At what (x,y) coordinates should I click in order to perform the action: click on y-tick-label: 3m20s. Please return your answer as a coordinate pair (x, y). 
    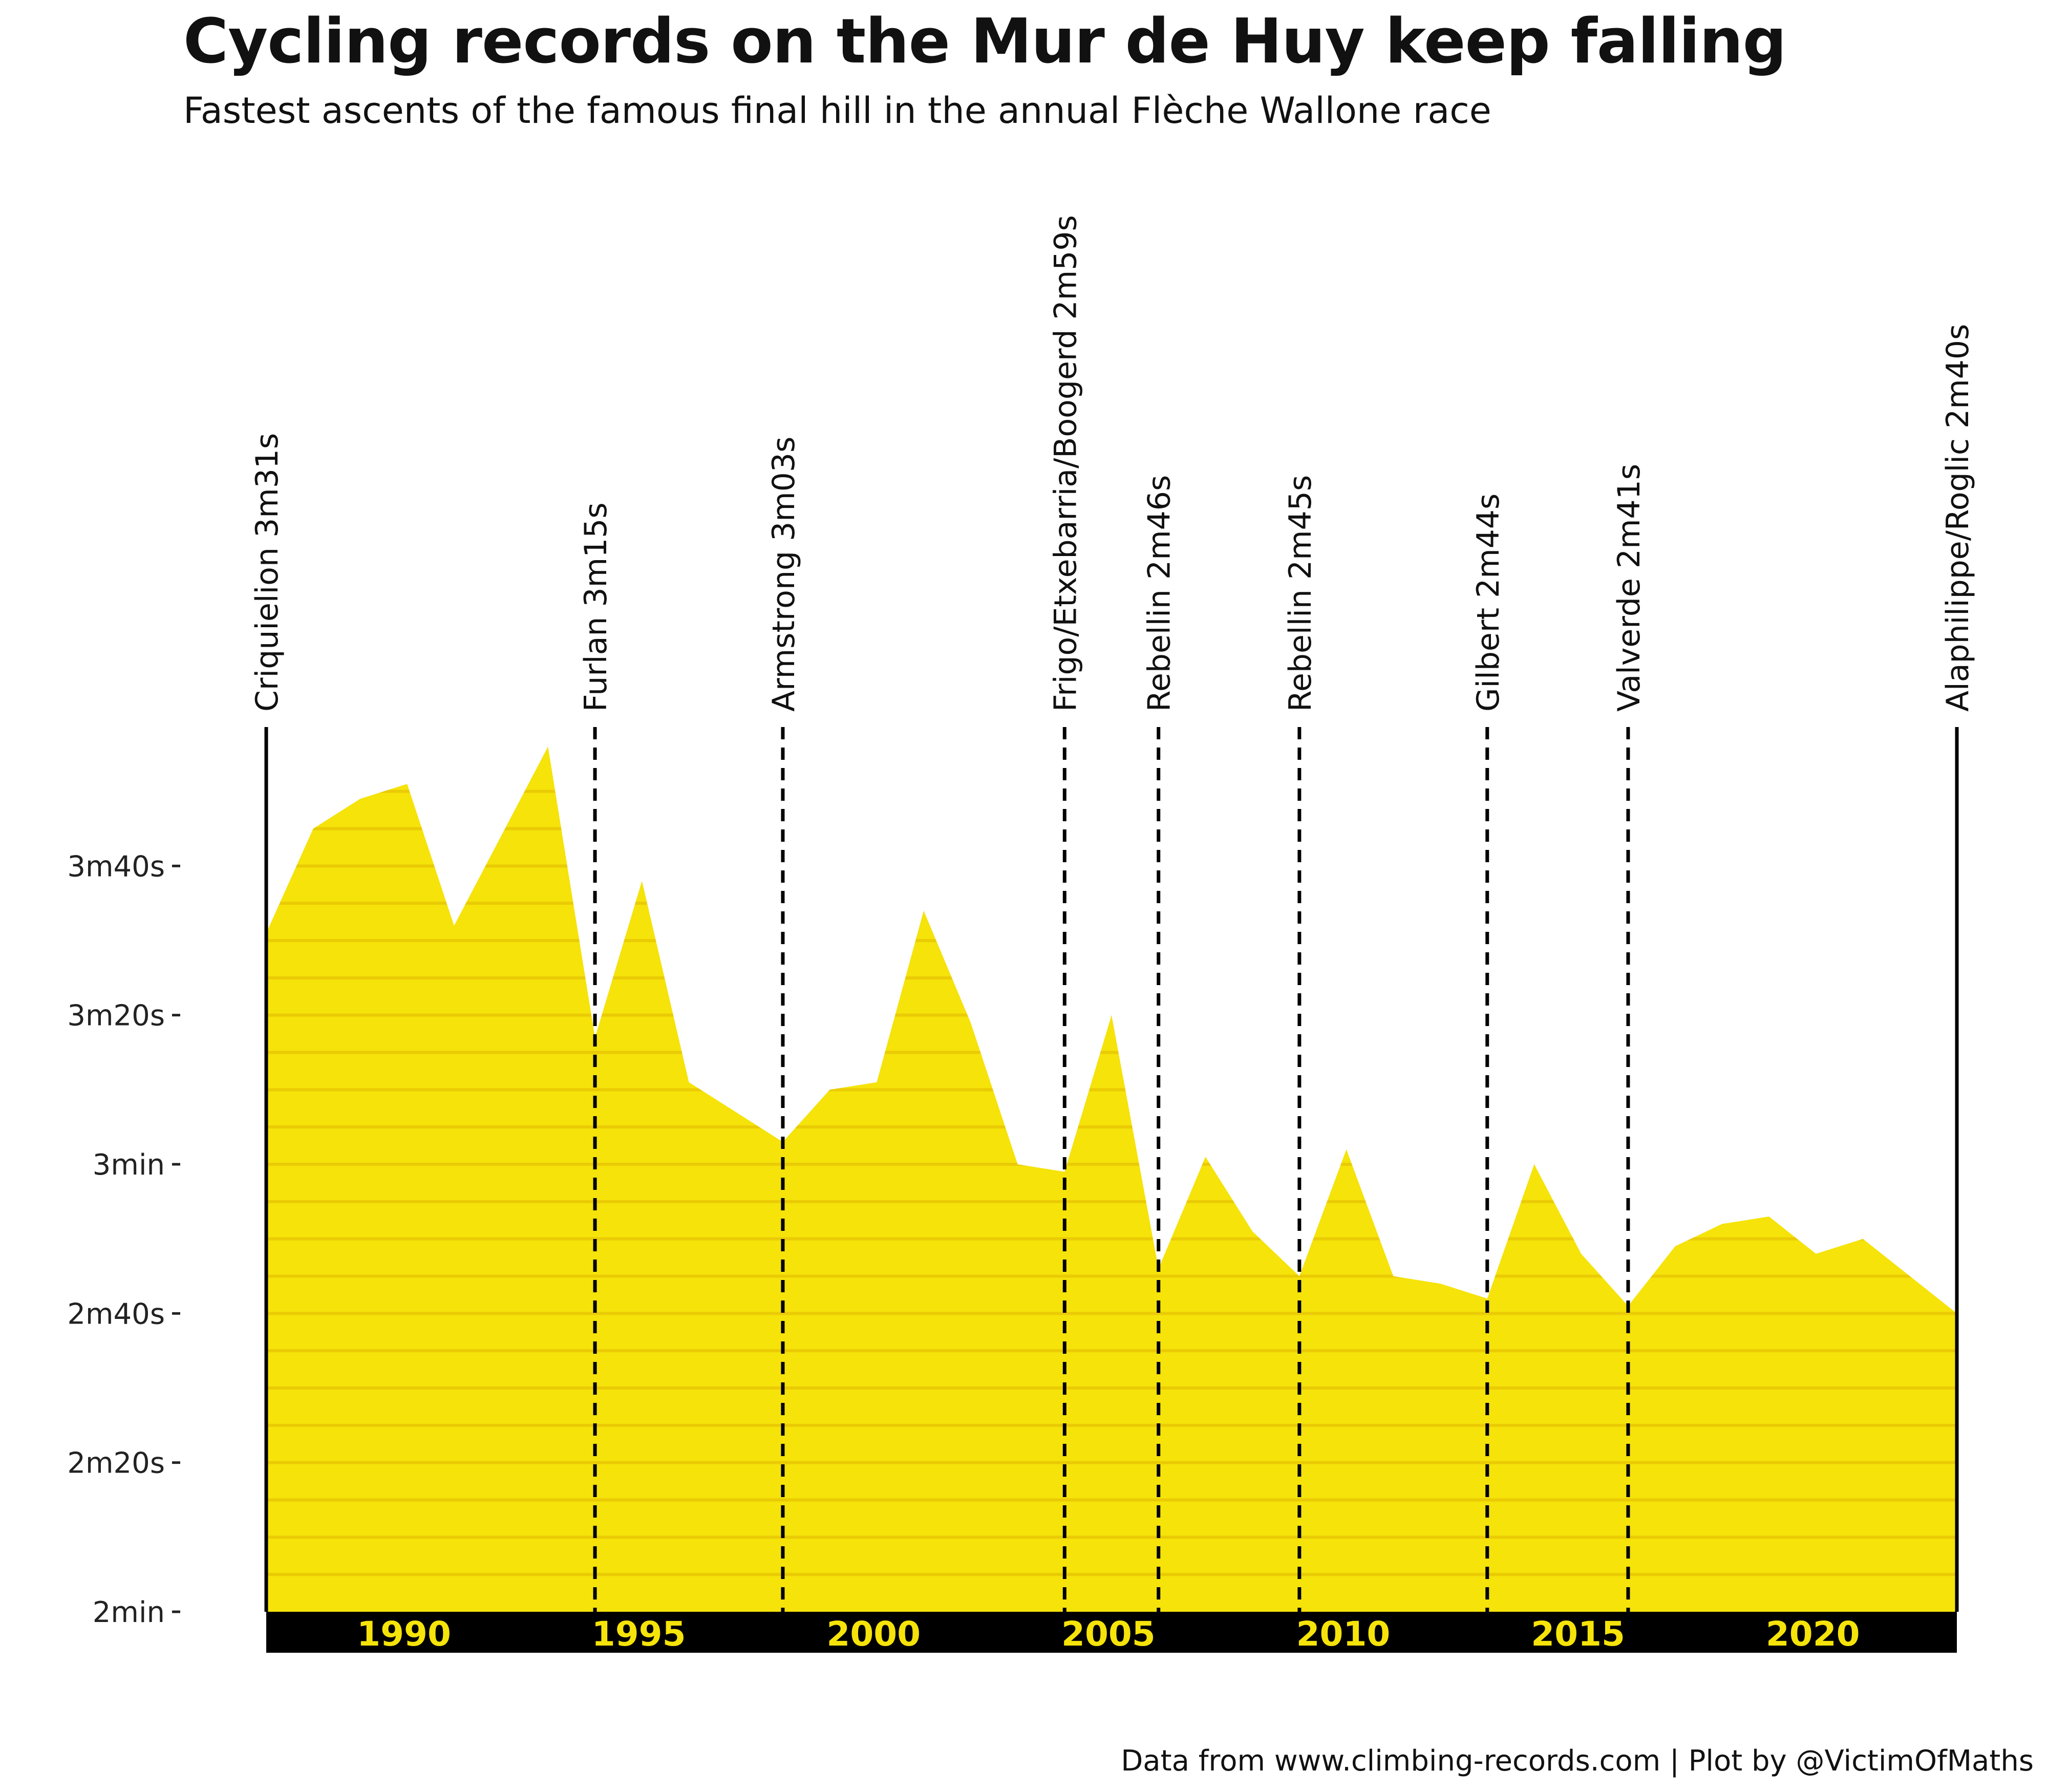
    Looking at the image, I should click on (116, 1016).